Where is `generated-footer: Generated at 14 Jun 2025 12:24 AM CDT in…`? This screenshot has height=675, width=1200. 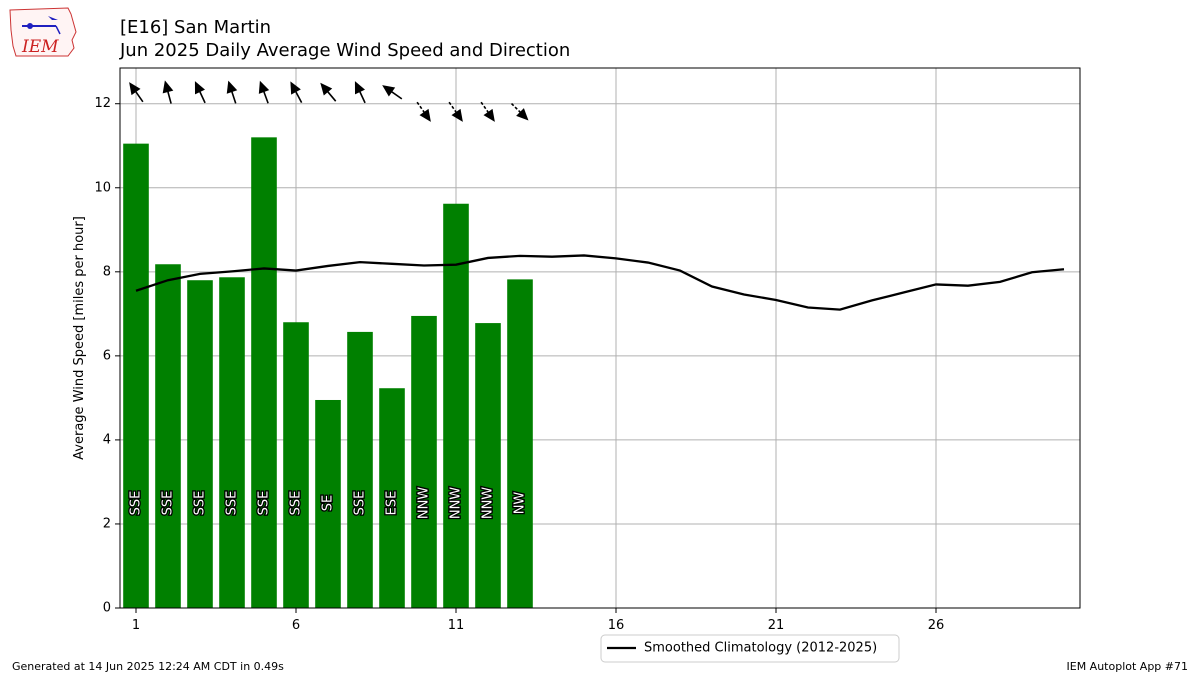
generated-footer: Generated at 14 Jun 2025 12:24 AM CDT in… is located at coordinates (148, 666).